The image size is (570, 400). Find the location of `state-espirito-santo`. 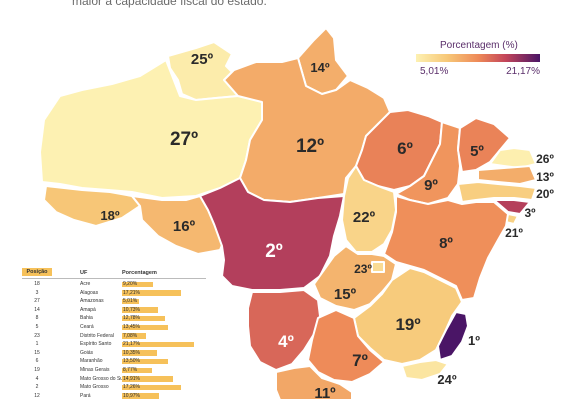

state-espirito-santo is located at coordinates (453, 336).